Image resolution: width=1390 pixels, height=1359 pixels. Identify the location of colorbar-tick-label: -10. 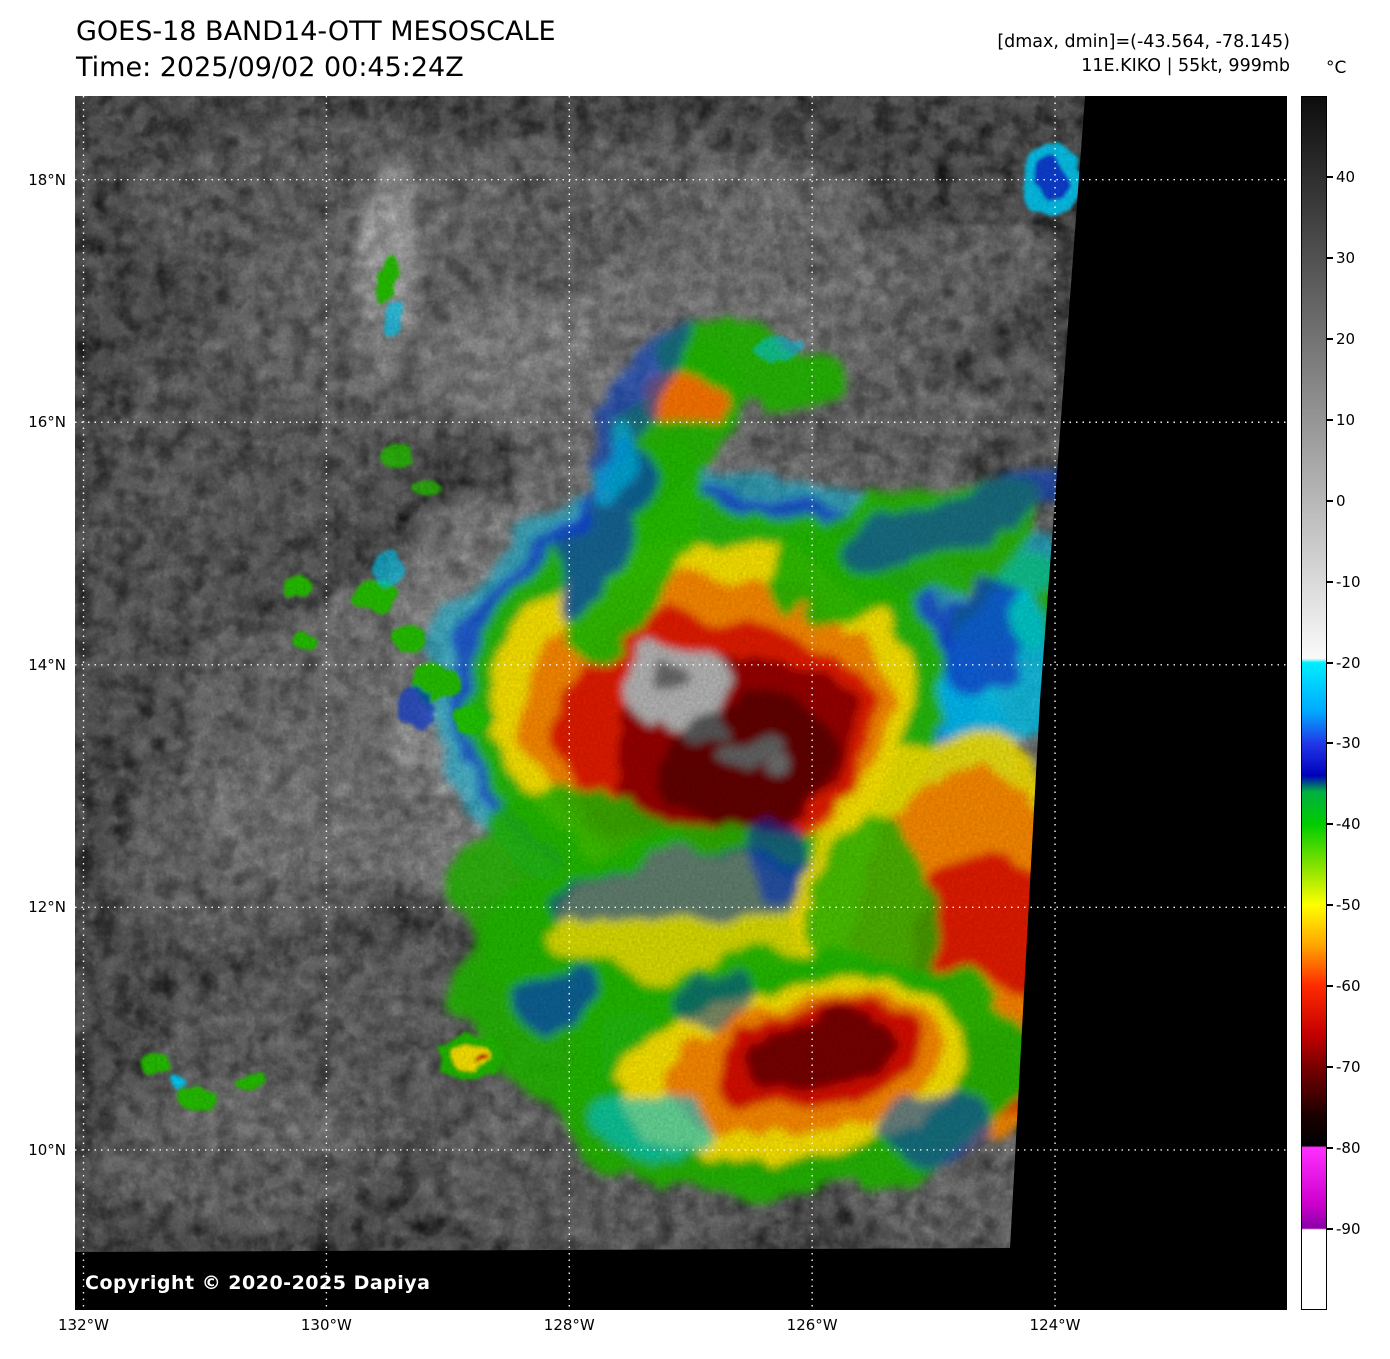
(1348, 581).